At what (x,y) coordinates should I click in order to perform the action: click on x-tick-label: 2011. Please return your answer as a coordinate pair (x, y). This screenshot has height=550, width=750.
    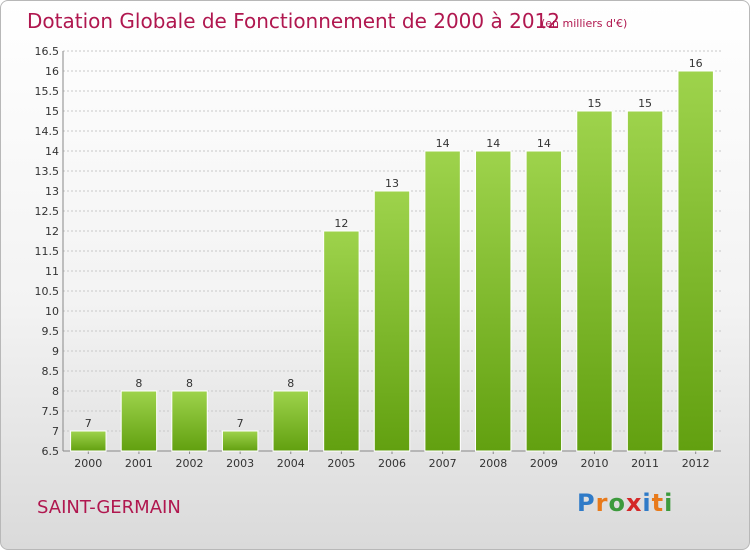
    Looking at the image, I should click on (645, 463).